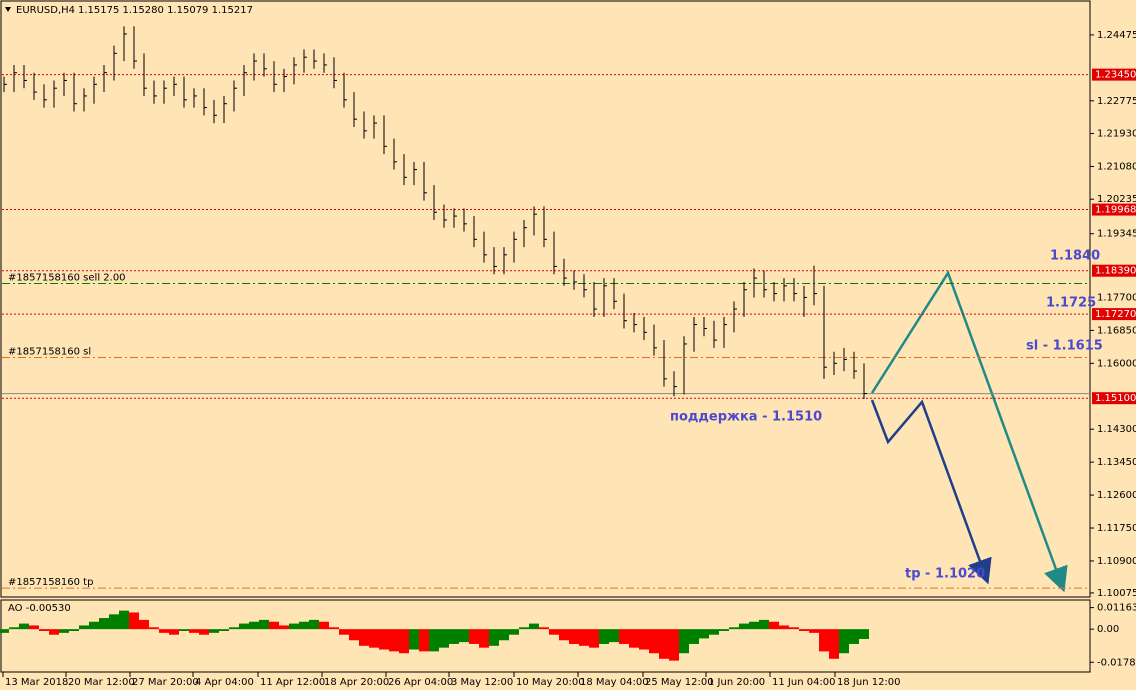 This screenshot has height=690, width=1136. Describe the element at coordinates (1116, 134) in the screenshot. I see `y-tick-label: 1.21930` at that location.